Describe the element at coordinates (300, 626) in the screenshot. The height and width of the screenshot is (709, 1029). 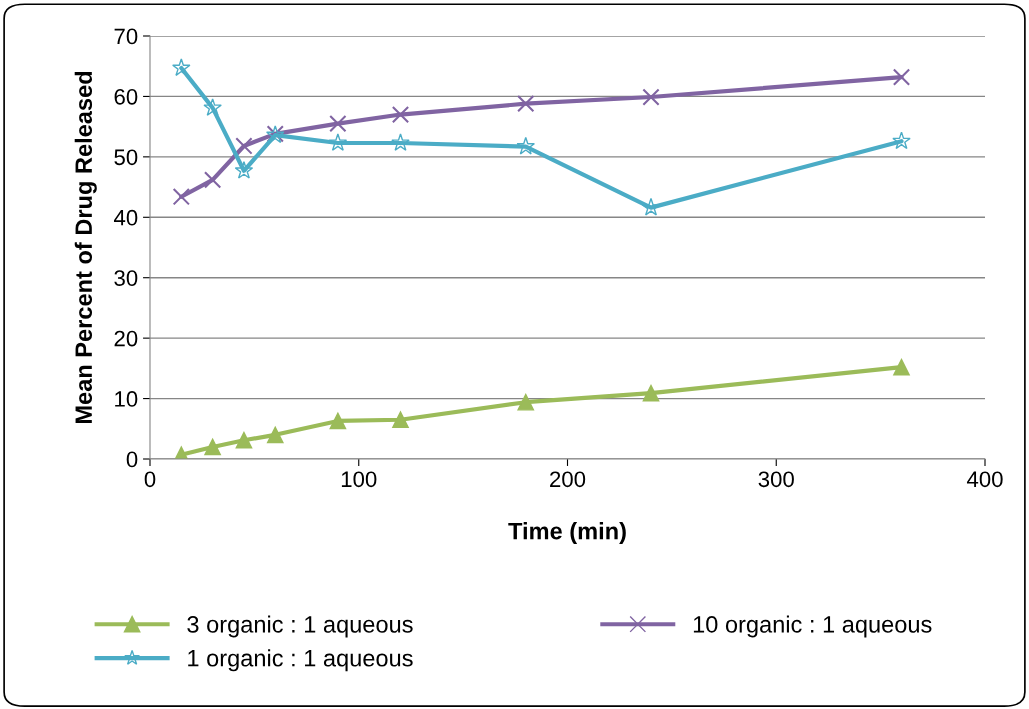
I see `legend-label: 3 organic : 1 aqueous` at that location.